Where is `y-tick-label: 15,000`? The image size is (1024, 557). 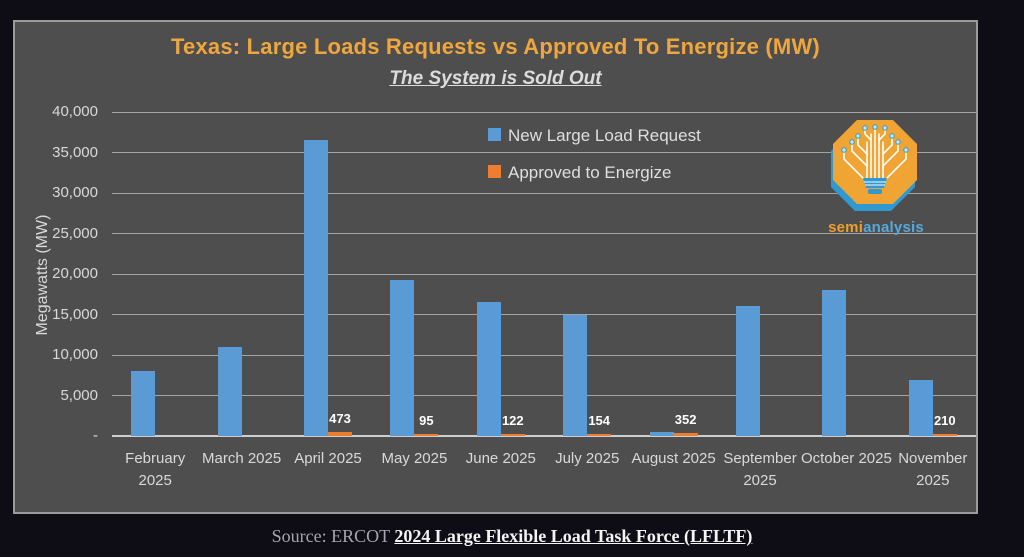 y-tick-label: 15,000 is located at coordinates (75, 314).